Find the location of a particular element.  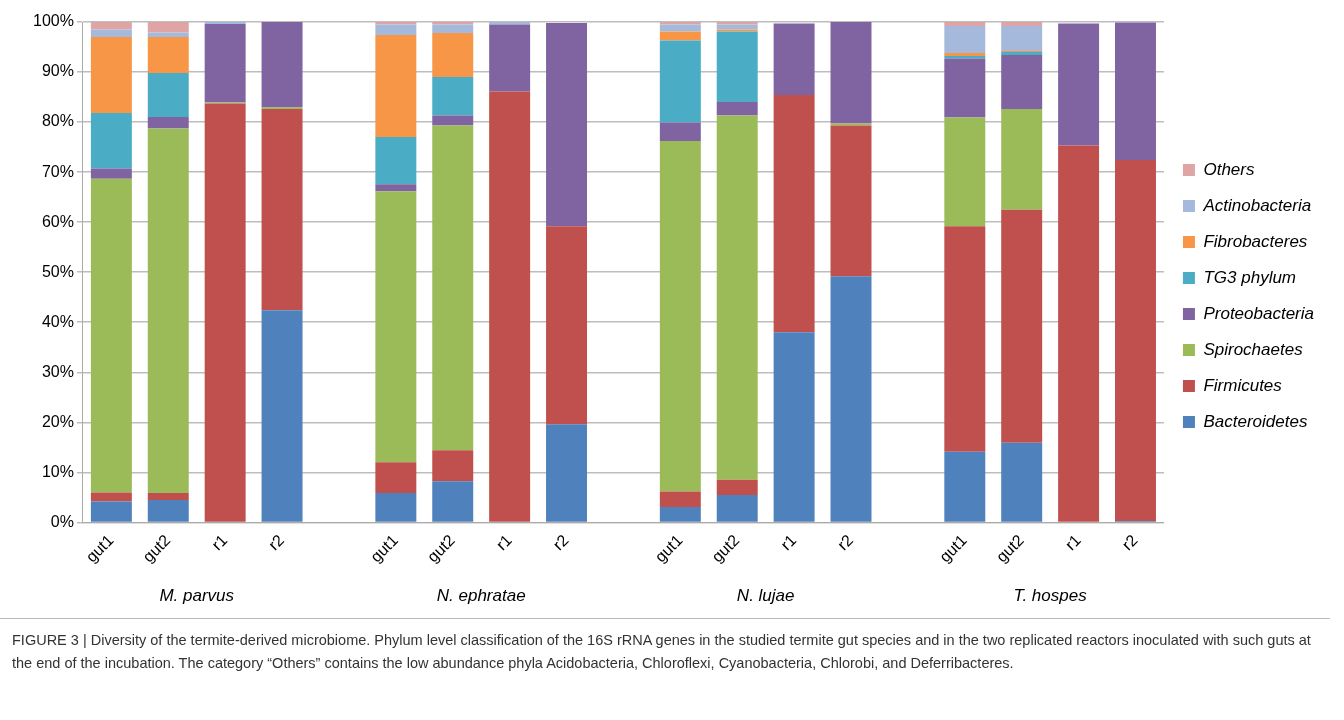

y-tick-label: 0% is located at coordinates (62, 521).